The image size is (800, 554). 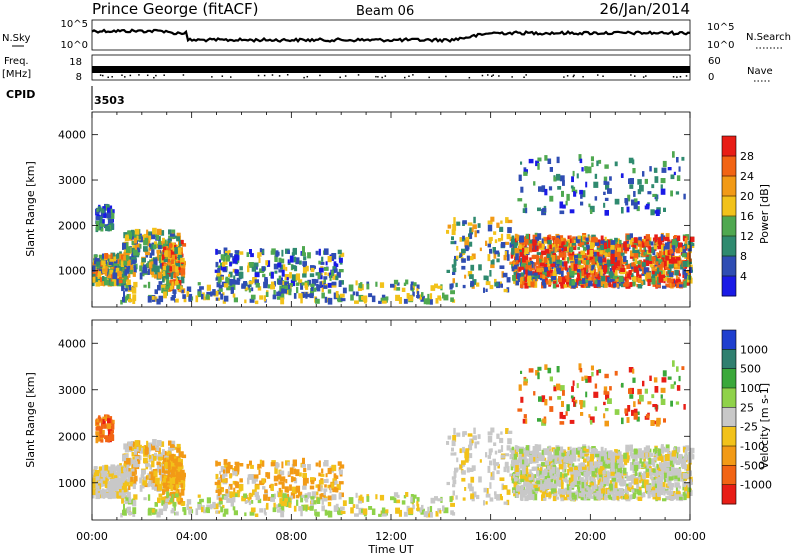 I want to click on power-cbar-tick-28: 28, so click(x=747, y=156).